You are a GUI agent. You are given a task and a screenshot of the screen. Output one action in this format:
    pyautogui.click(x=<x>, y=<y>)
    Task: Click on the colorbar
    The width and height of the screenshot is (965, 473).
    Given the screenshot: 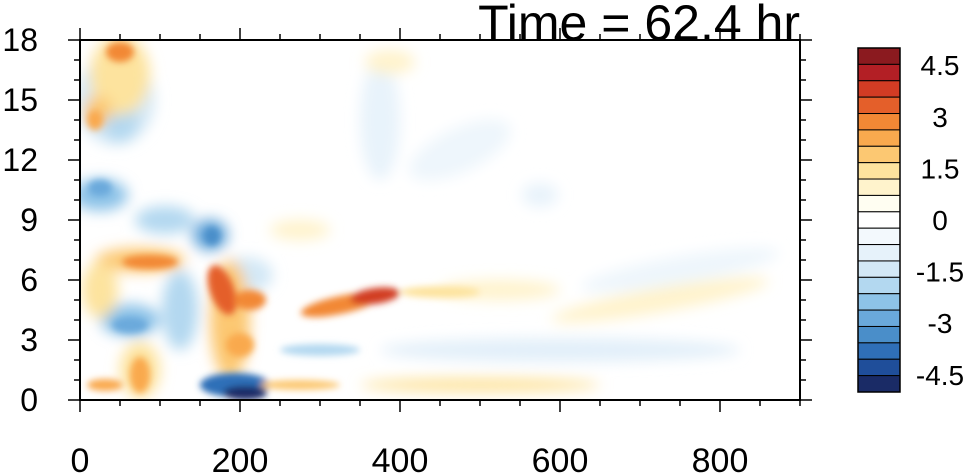 What is the action you would take?
    pyautogui.click(x=879, y=220)
    